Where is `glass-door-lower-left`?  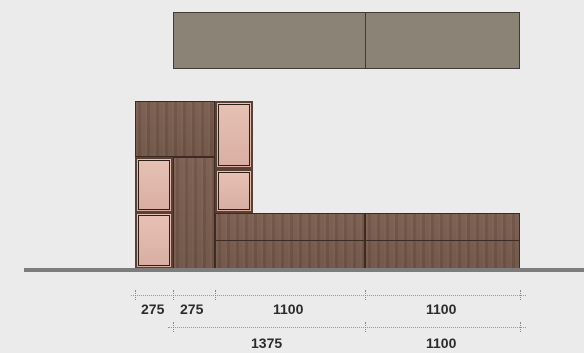 glass-door-lower-left is located at coordinates (154, 240).